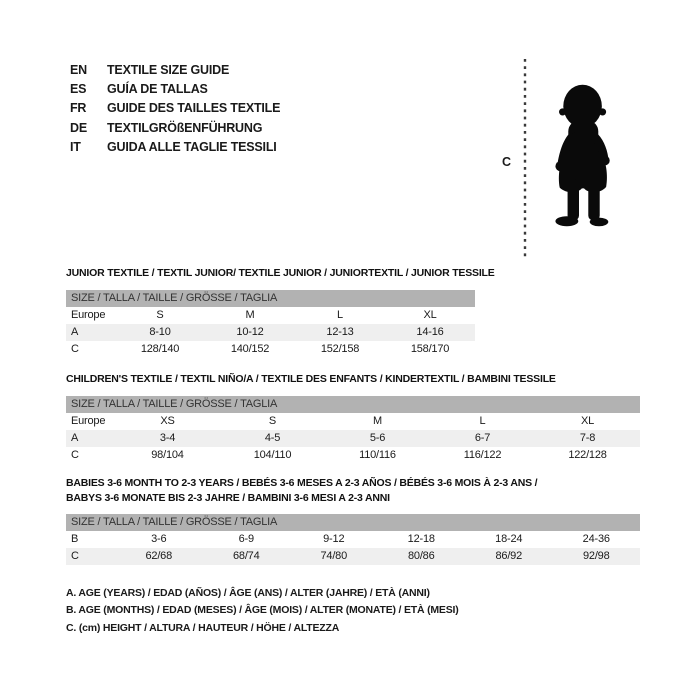 The width and height of the screenshot is (700, 700). Describe the element at coordinates (167, 438) in the screenshot. I see `value-cell: 3-4` at that location.